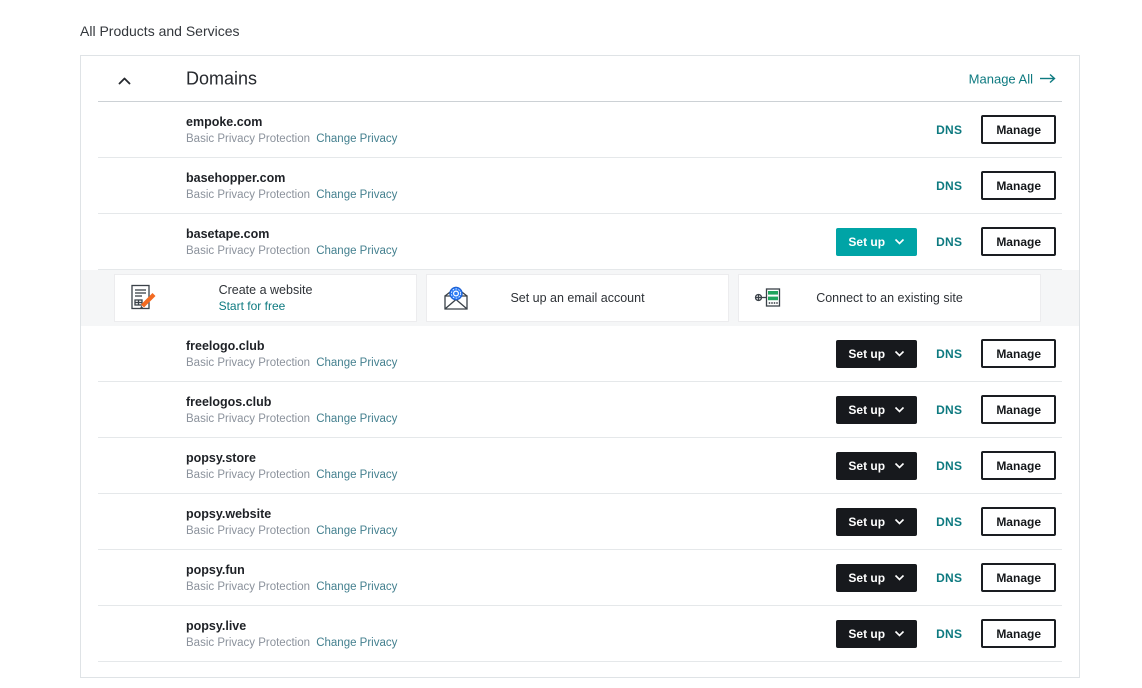 The width and height of the screenshot is (1142, 688). I want to click on manage-all-link: Manage All, so click(1013, 78).